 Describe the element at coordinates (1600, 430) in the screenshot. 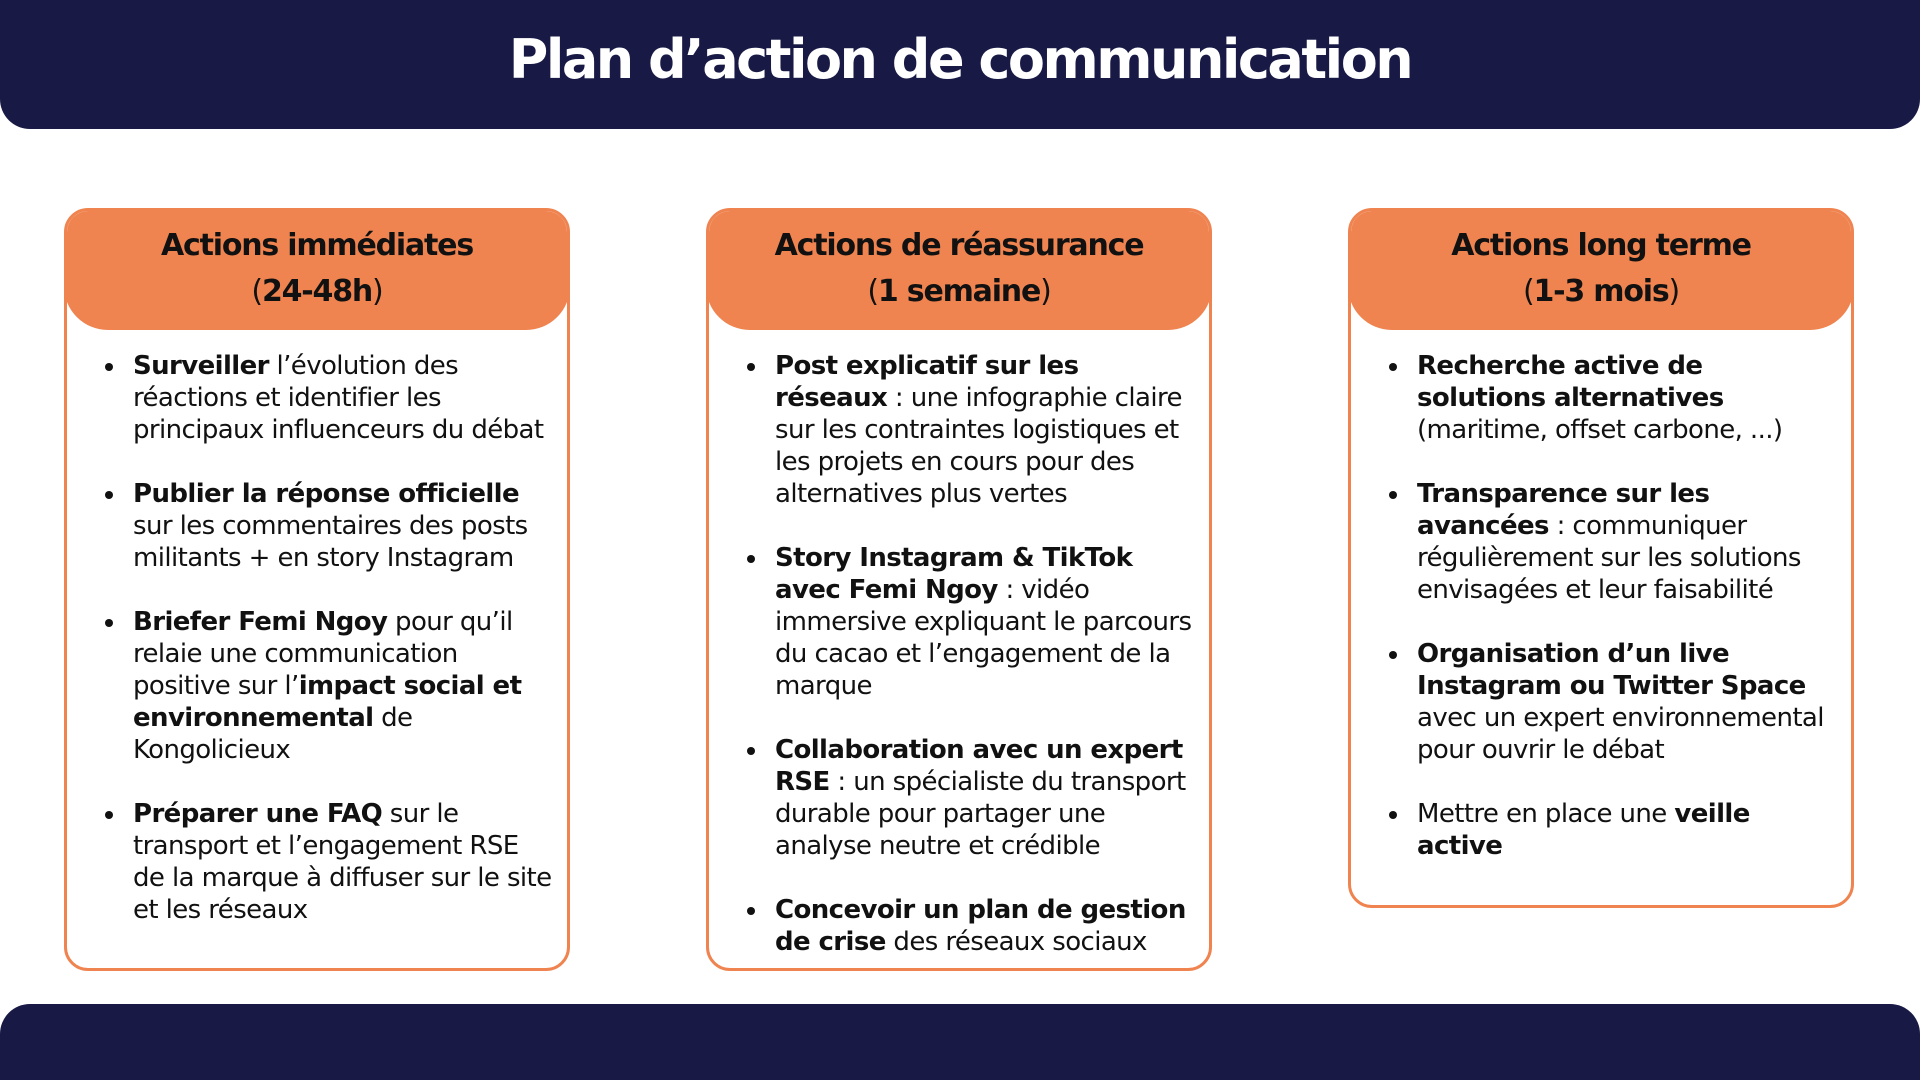

I see `action-item-text: (maritime, offset carbone, ...)` at that location.